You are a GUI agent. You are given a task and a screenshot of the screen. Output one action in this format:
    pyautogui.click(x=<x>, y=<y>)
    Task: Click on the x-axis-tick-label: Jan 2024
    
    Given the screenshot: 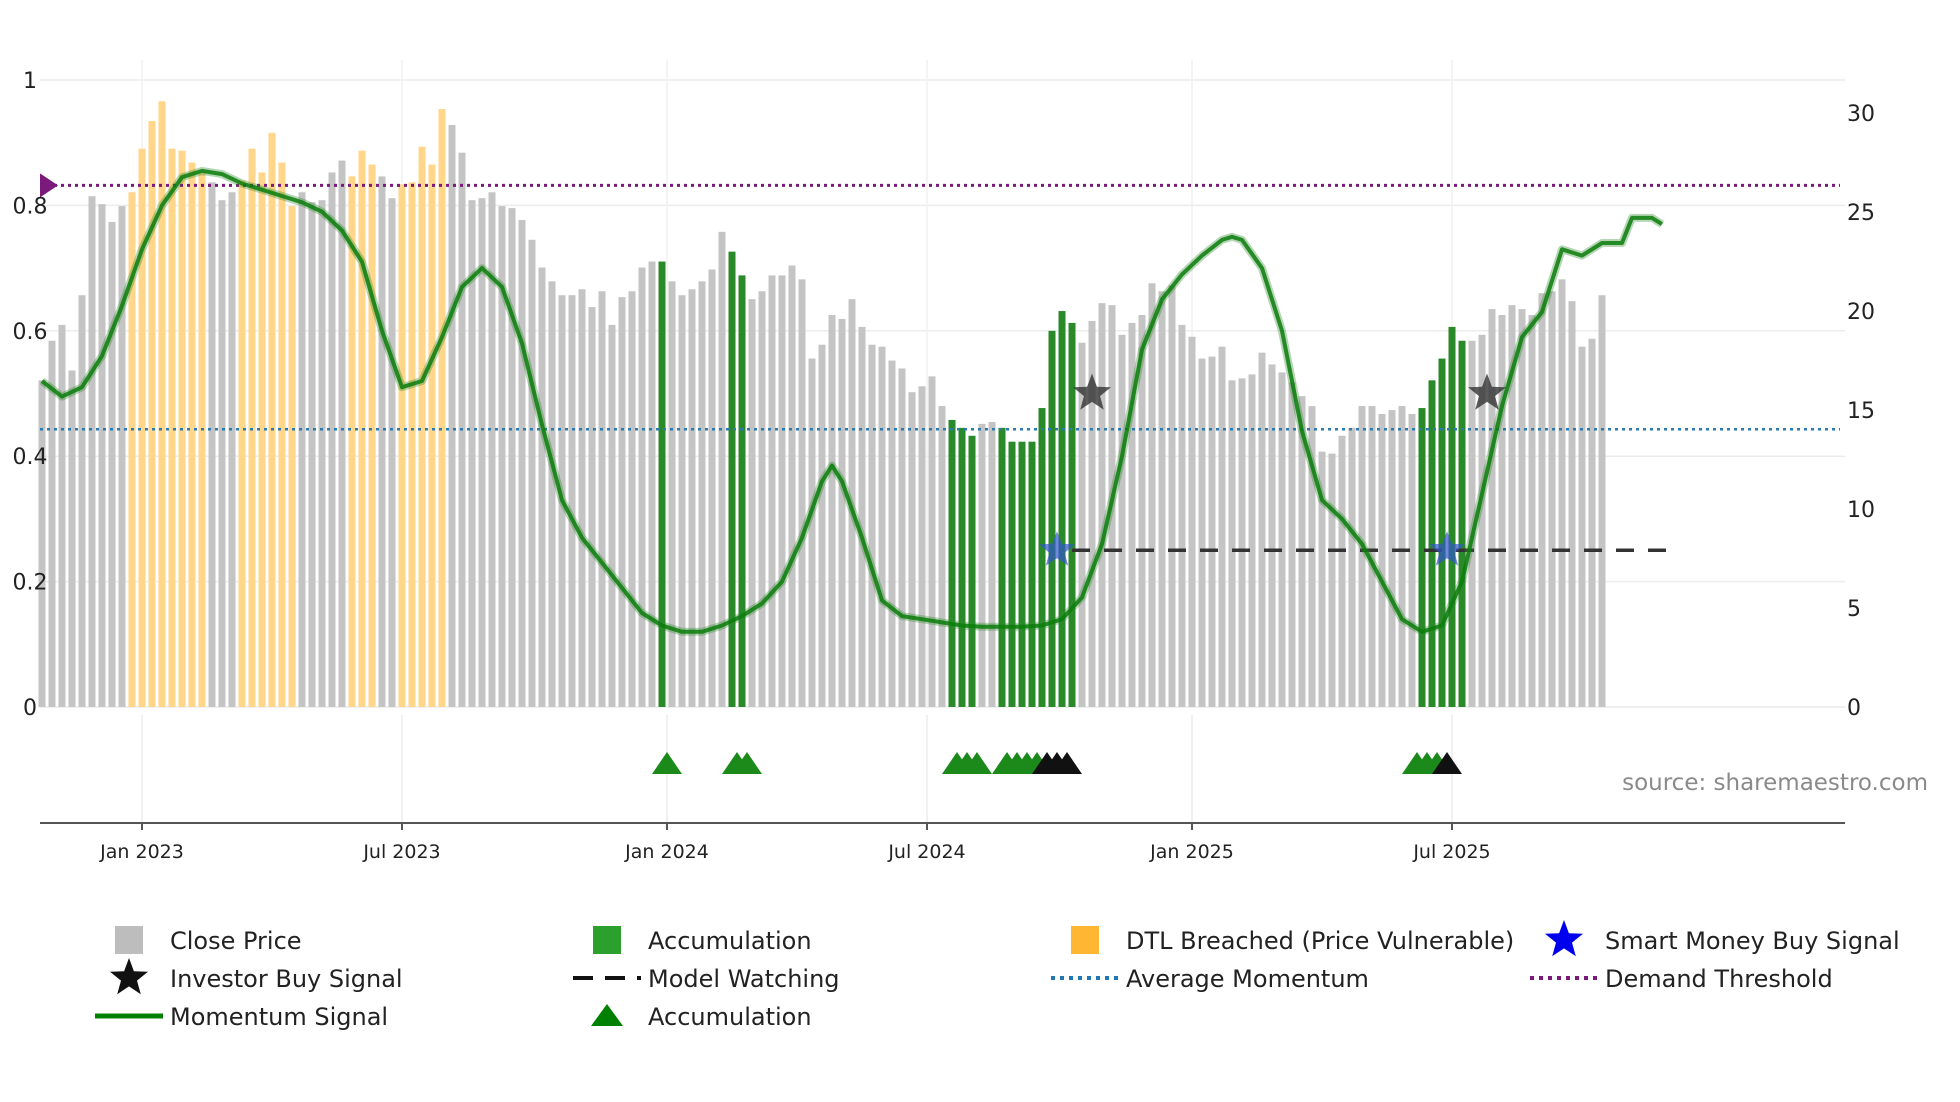 What is the action you would take?
    pyautogui.click(x=666, y=852)
    